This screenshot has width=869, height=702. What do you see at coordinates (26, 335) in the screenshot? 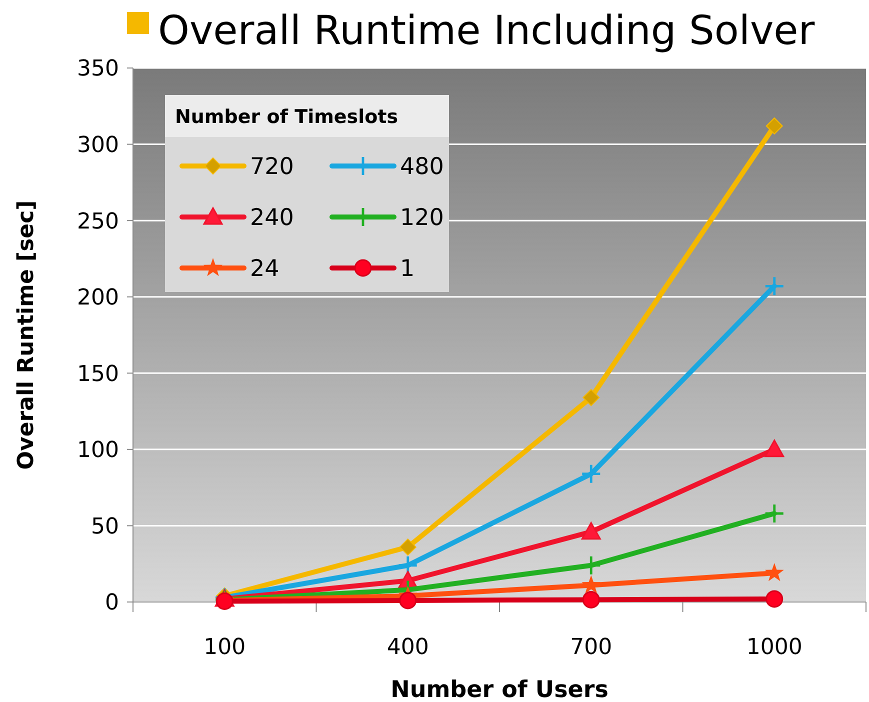
I see `y-axis-title: Overall Runtime [sec]` at bounding box center [26, 335].